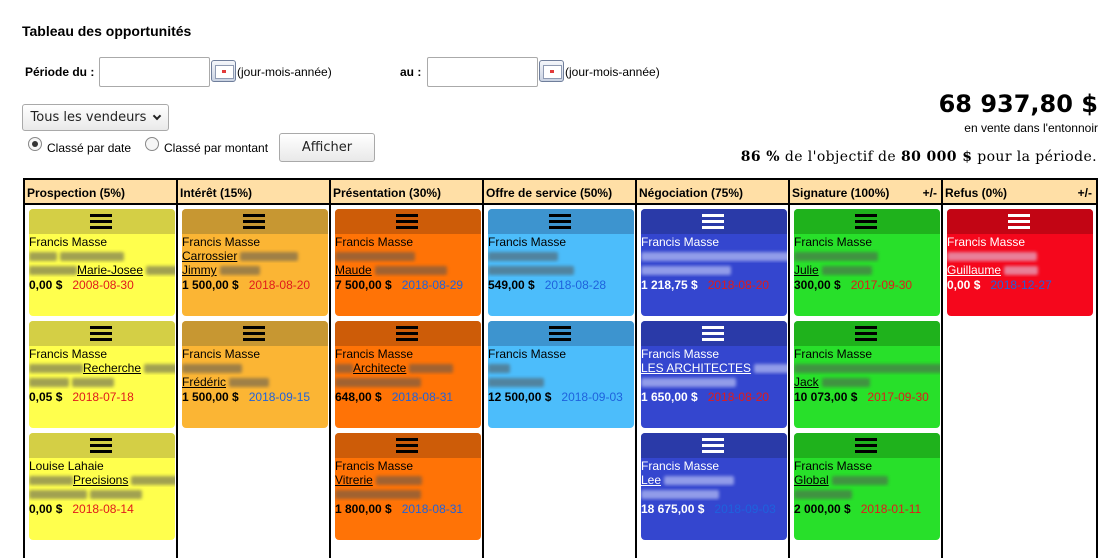 The image size is (1120, 558). What do you see at coordinates (411, 72) in the screenshot?
I see `period-to-label: au :` at bounding box center [411, 72].